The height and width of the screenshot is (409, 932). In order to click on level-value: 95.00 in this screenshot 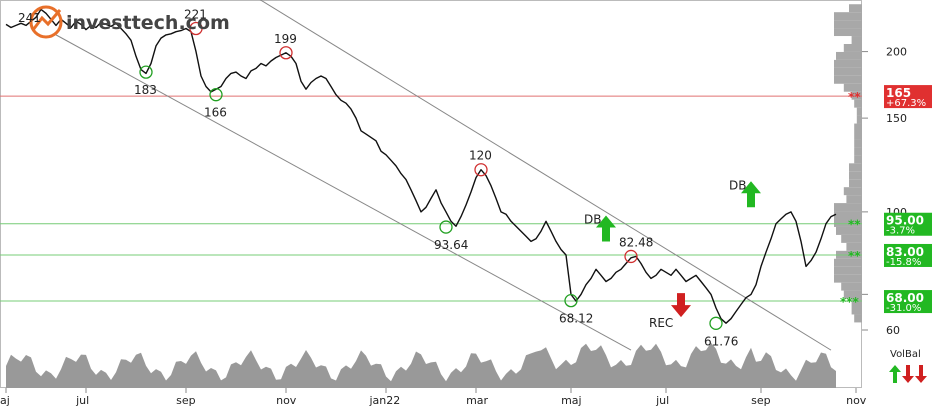, I will do `click(905, 221)`.